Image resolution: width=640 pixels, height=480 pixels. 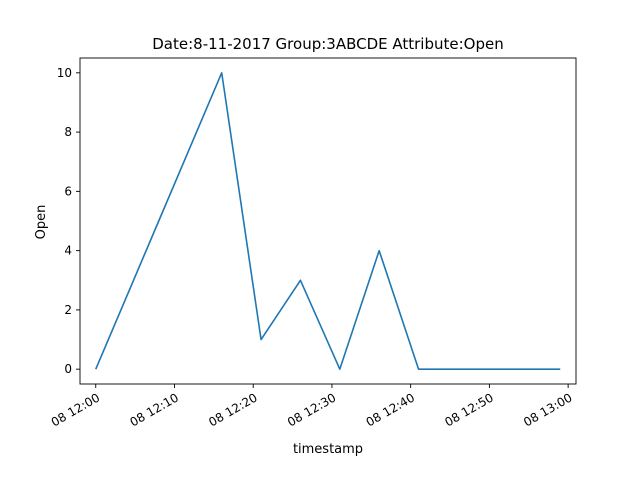 What do you see at coordinates (153, 409) in the screenshot?
I see `x-tick-label: 08 12:10` at bounding box center [153, 409].